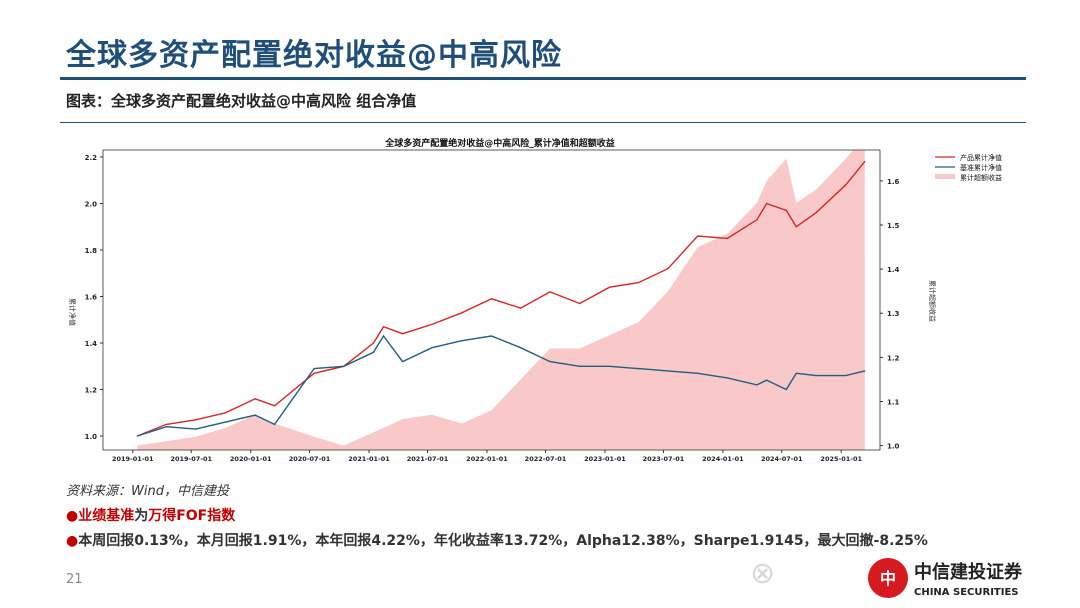 The height and width of the screenshot is (608, 1080). I want to click on logo-text-cn: 中信建投证券, so click(968, 572).